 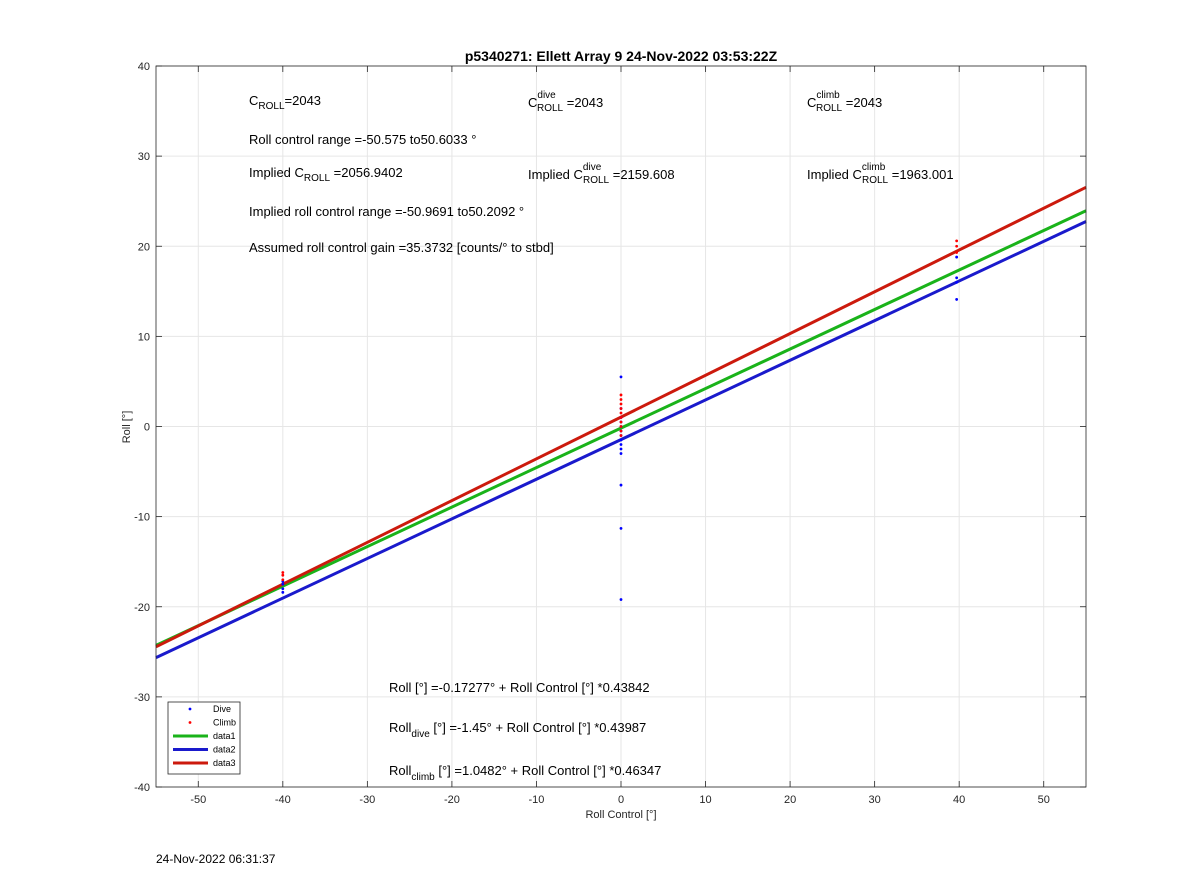 I want to click on implied-c-roll-annotation: Implied CROLL =2056.9402, so click(x=326, y=174).